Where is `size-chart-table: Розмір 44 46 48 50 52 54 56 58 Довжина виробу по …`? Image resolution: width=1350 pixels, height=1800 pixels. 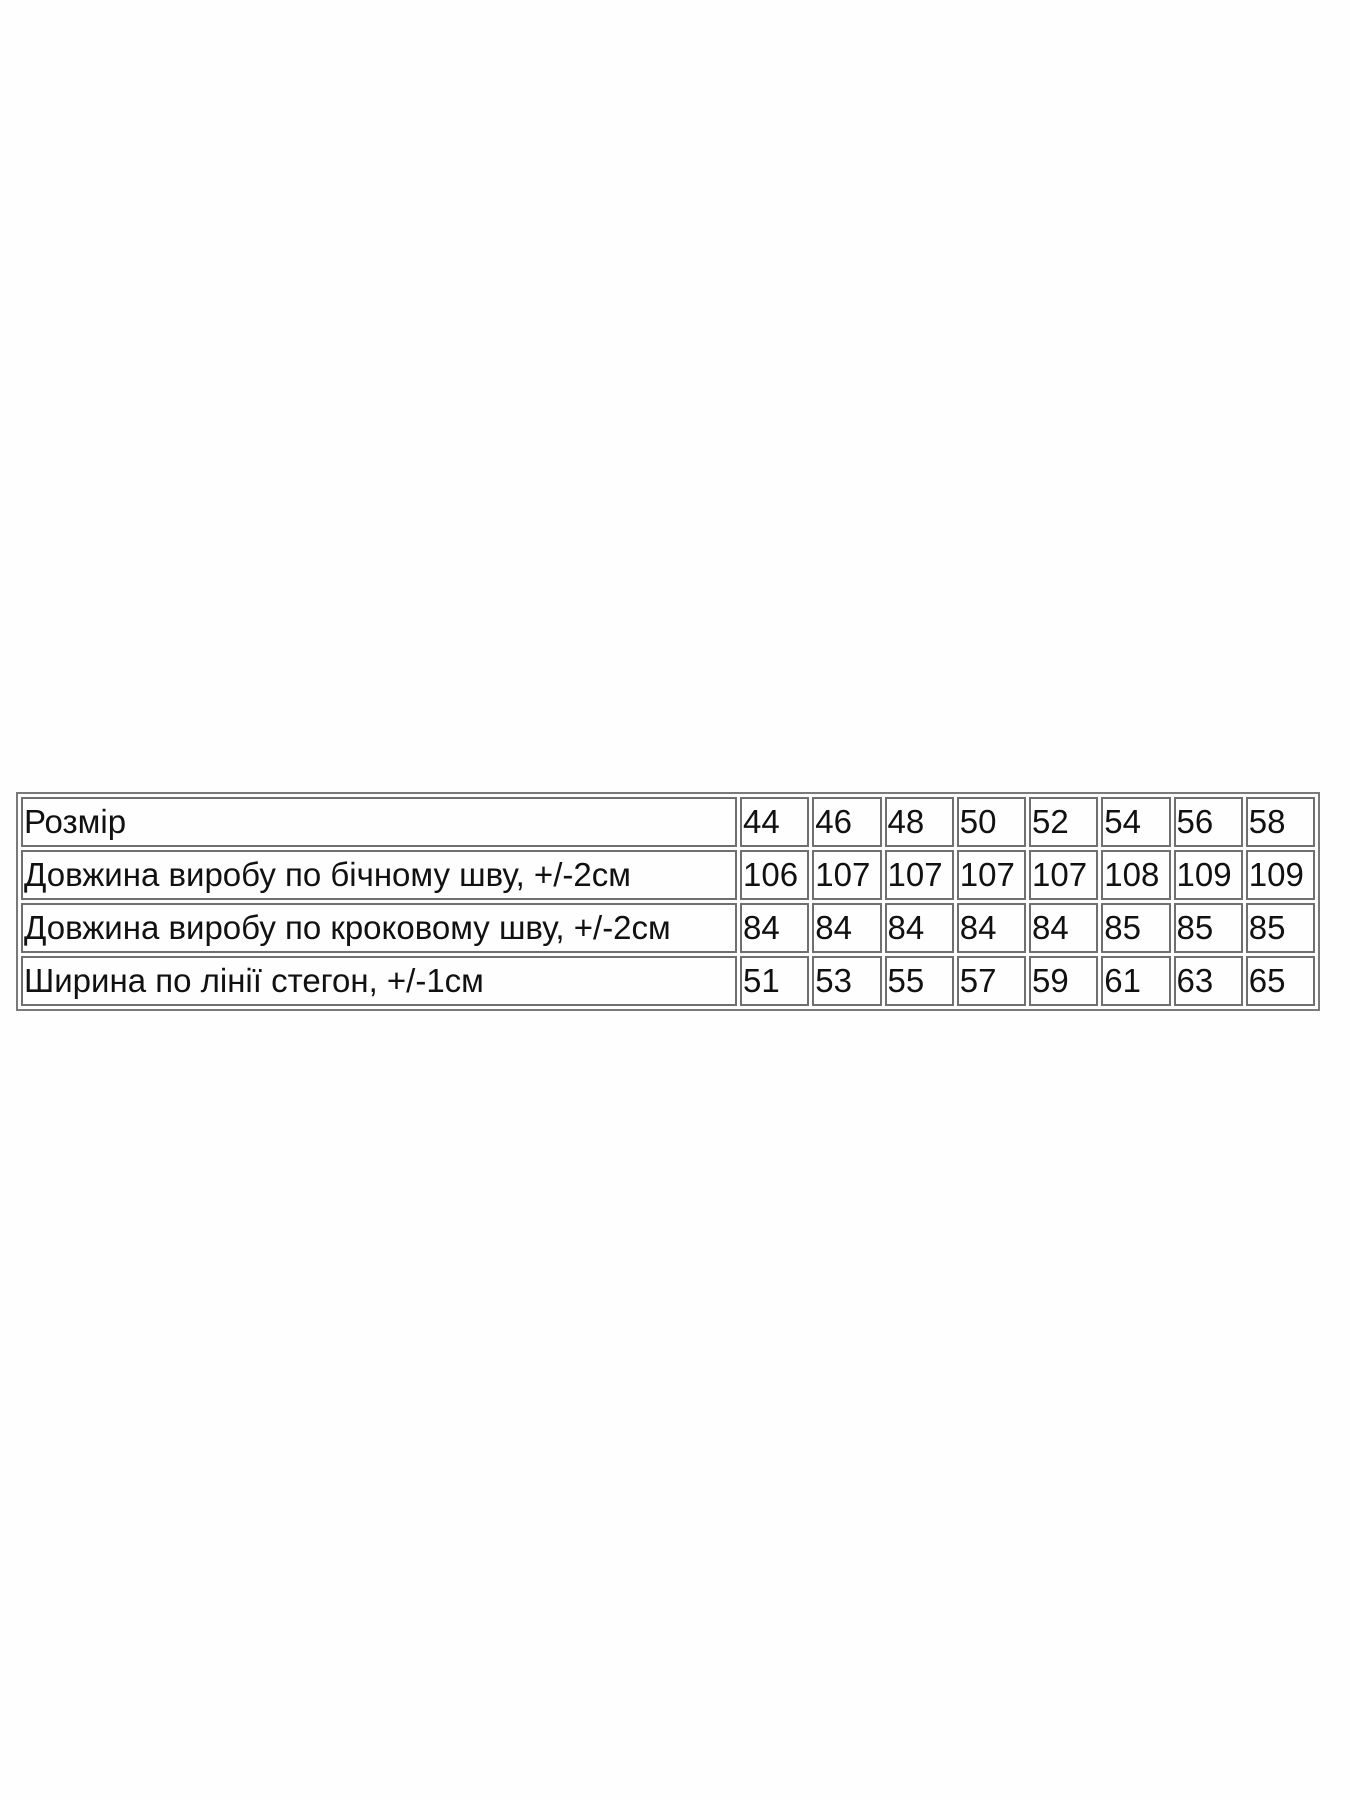 size-chart-table: Розмір 44 46 48 50 52 54 56 58 Довжина виробу по … is located at coordinates (668, 901).